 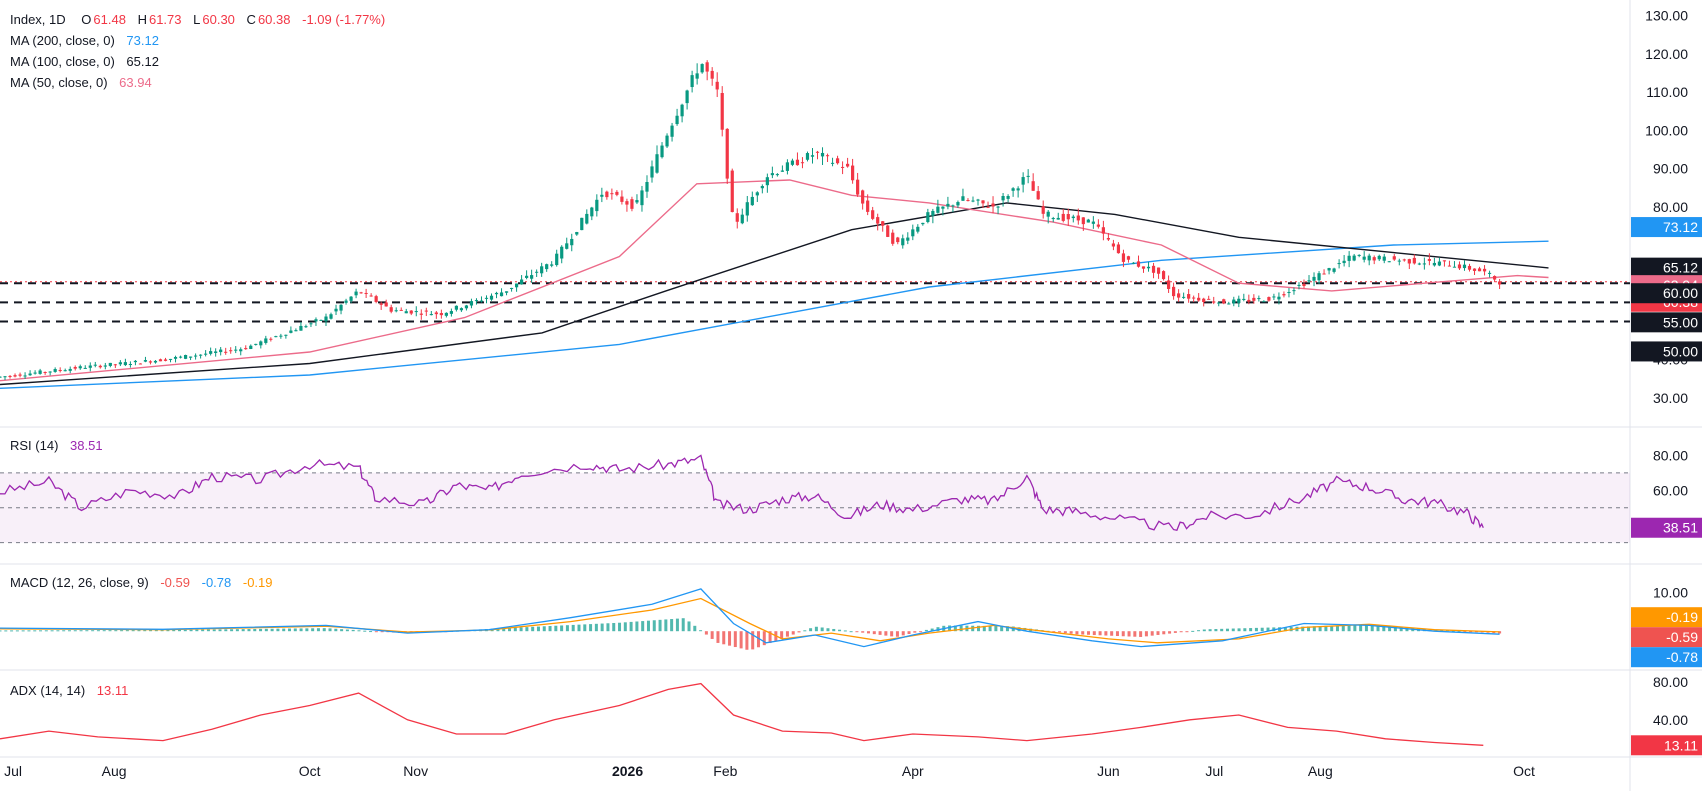 I want to click on rsi-name: RSI (14), so click(x=34, y=445).